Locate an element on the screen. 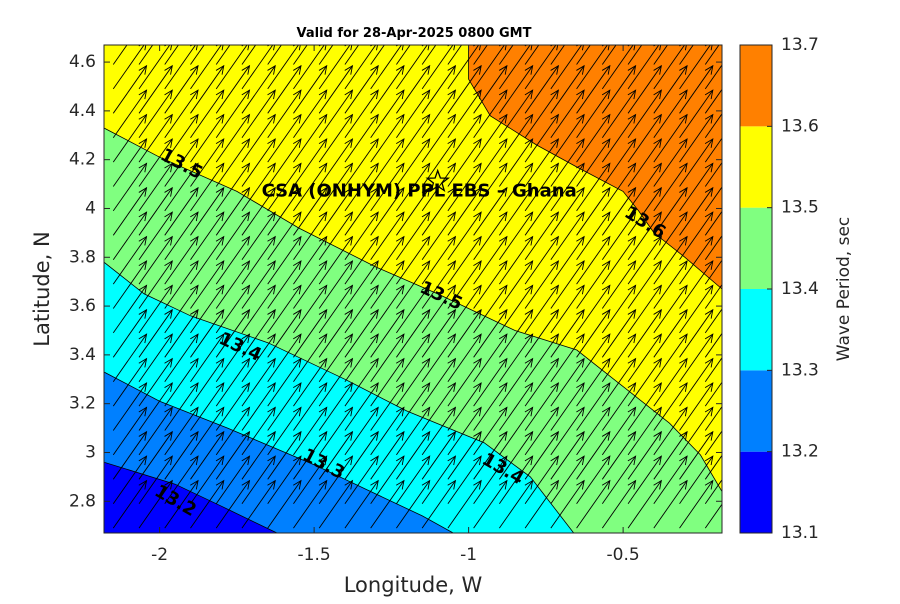 This screenshot has height=604, width=900. y-tick-label: 4.2 is located at coordinates (82, 160).